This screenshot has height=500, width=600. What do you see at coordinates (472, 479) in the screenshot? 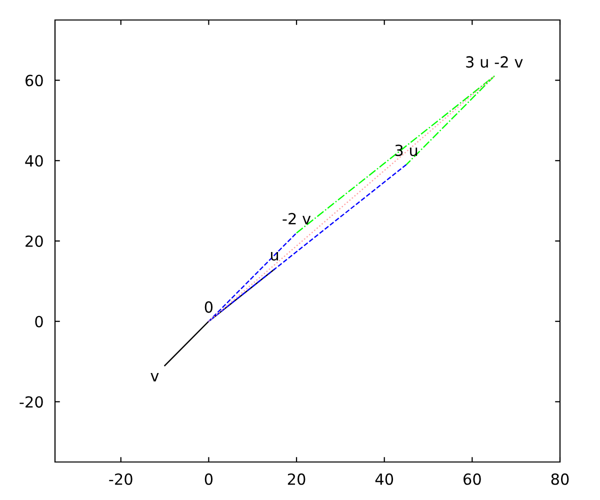
I see `x-tick-label: 60` at bounding box center [472, 479].